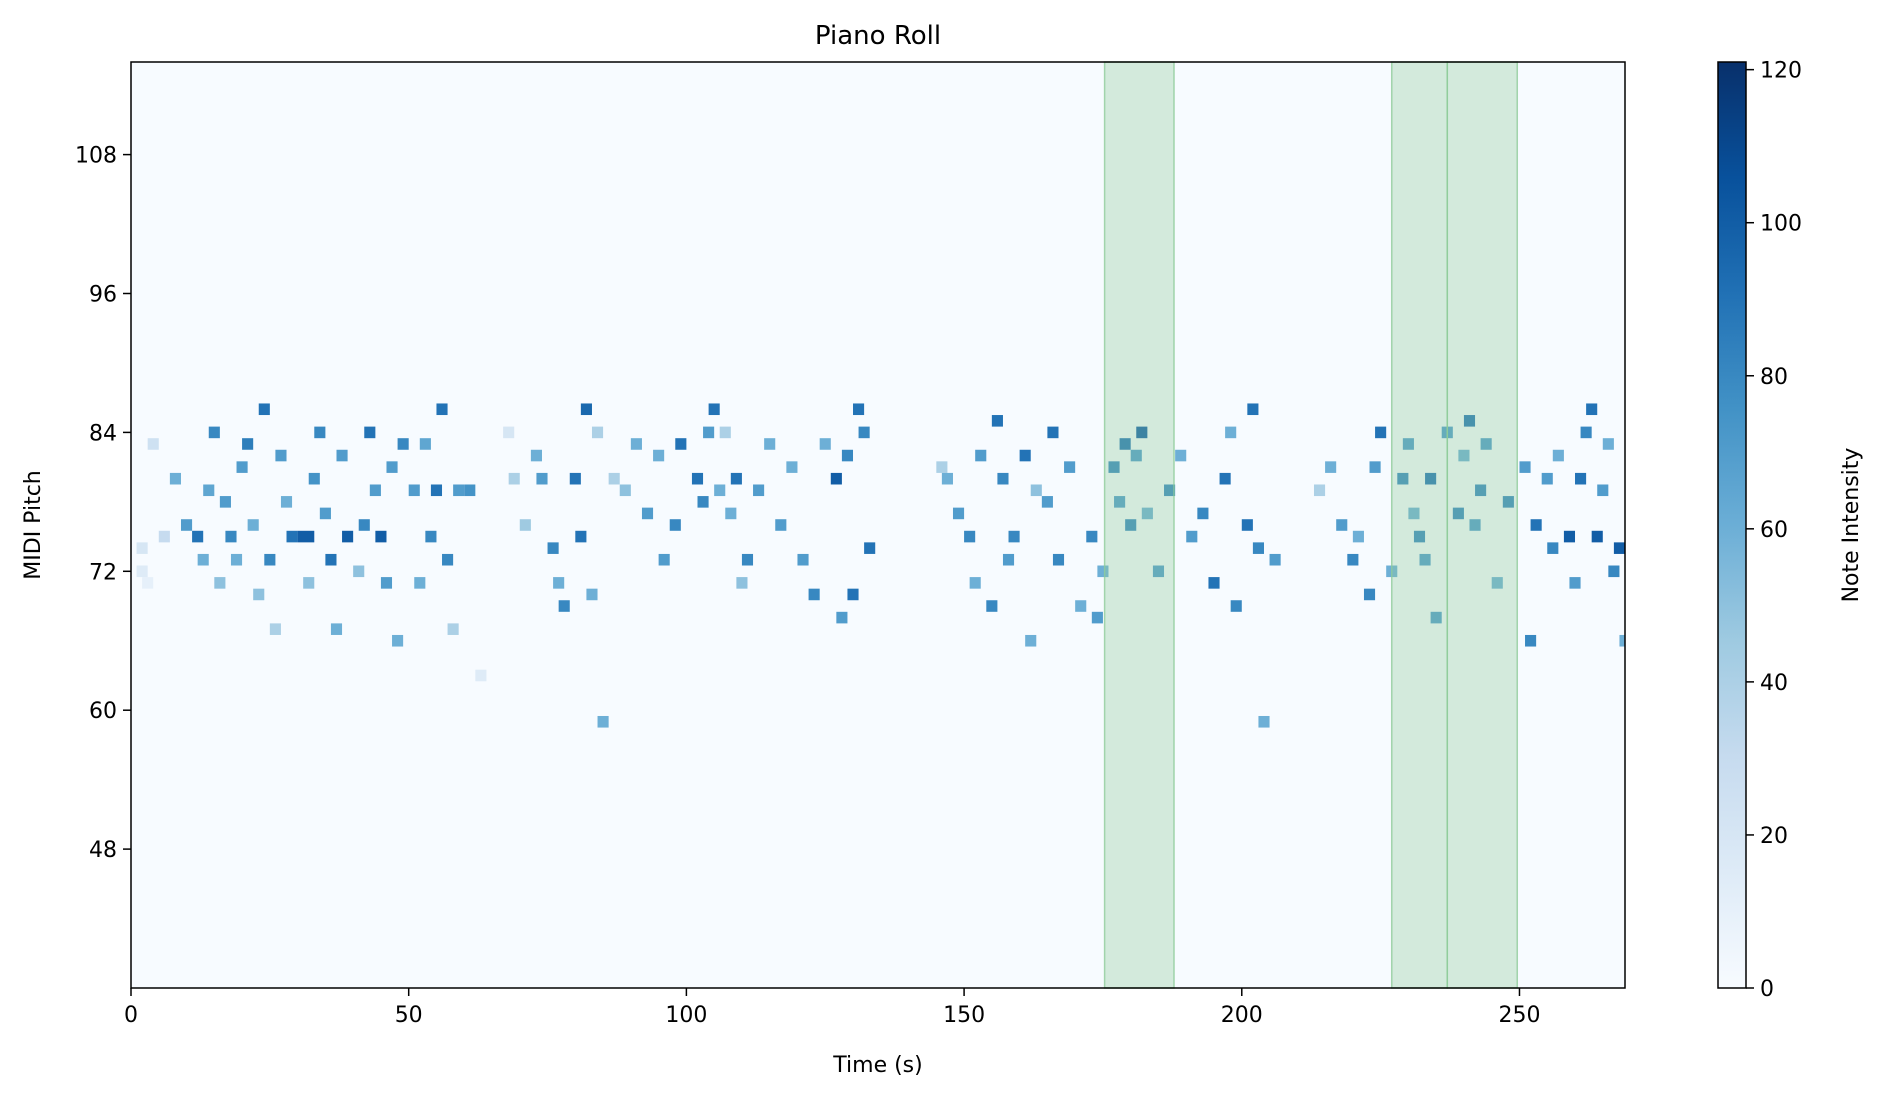 This screenshot has width=1890, height=1093. What do you see at coordinates (1774, 530) in the screenshot?
I see `colorbar-tick-label: 60` at bounding box center [1774, 530].